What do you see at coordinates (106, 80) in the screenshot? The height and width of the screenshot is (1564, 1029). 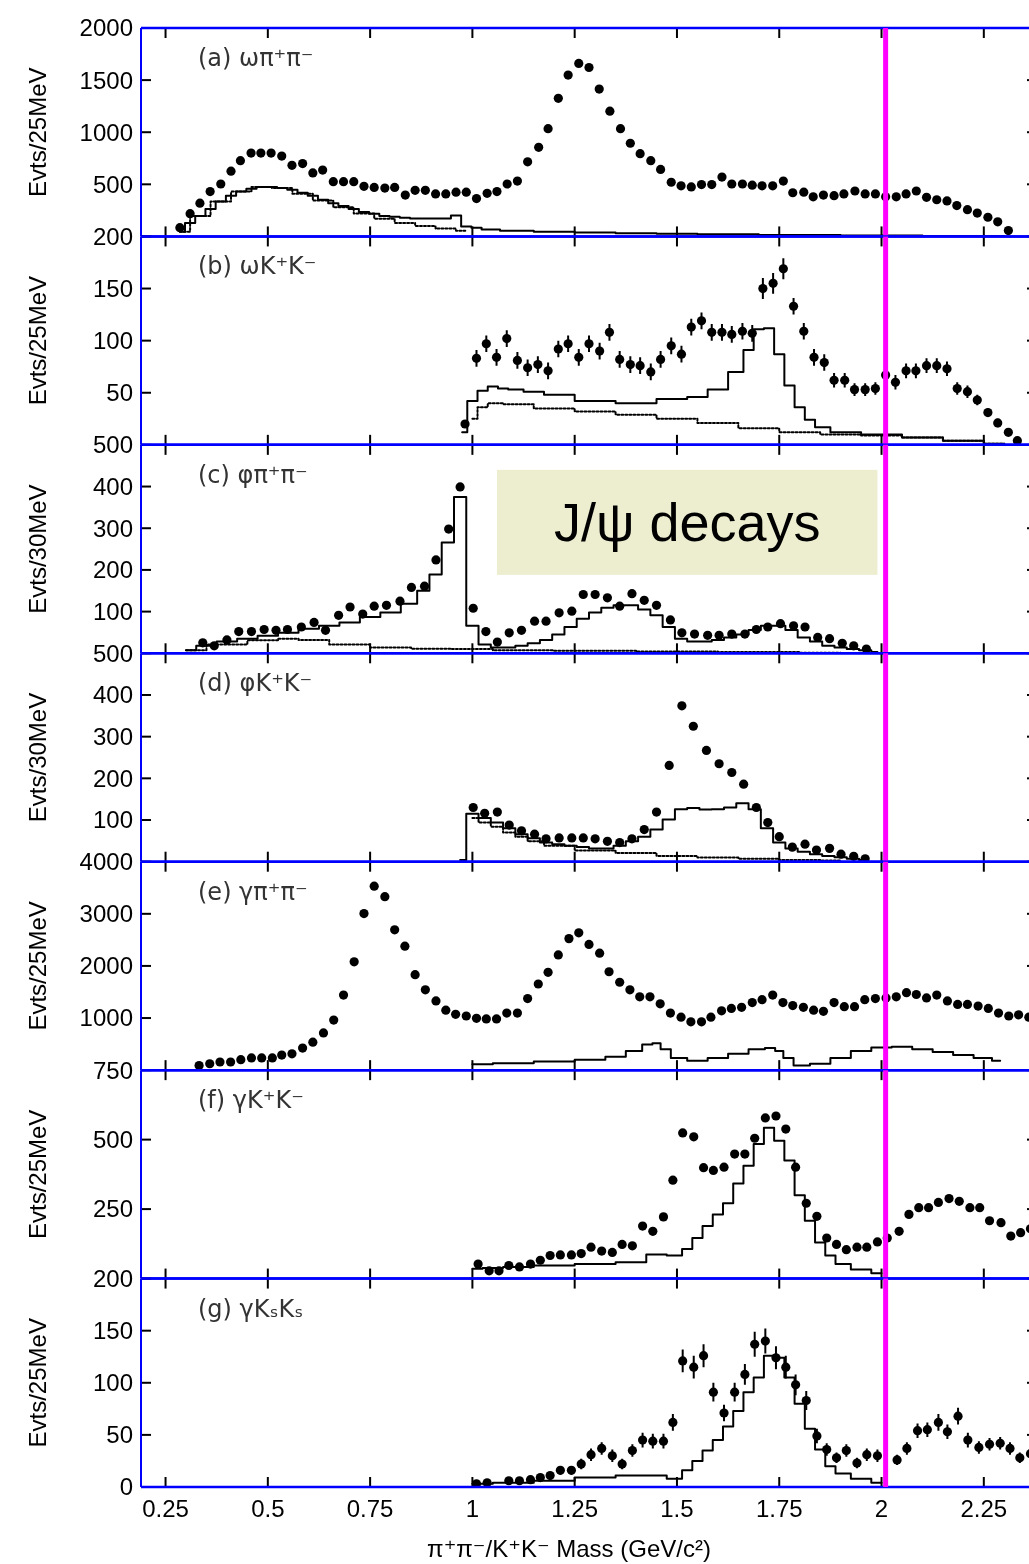 I see `y-tick-label: 1500` at bounding box center [106, 80].